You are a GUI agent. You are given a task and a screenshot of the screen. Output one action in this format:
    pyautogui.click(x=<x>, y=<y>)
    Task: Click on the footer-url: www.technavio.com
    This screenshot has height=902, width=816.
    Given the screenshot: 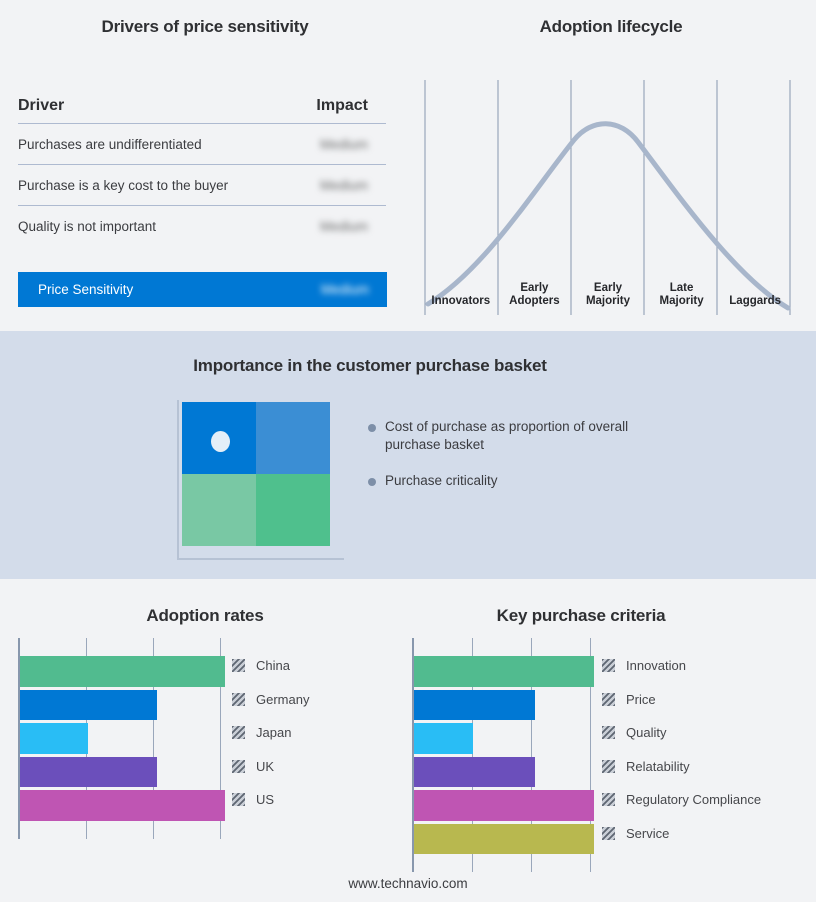 What is the action you would take?
    pyautogui.click(x=408, y=883)
    